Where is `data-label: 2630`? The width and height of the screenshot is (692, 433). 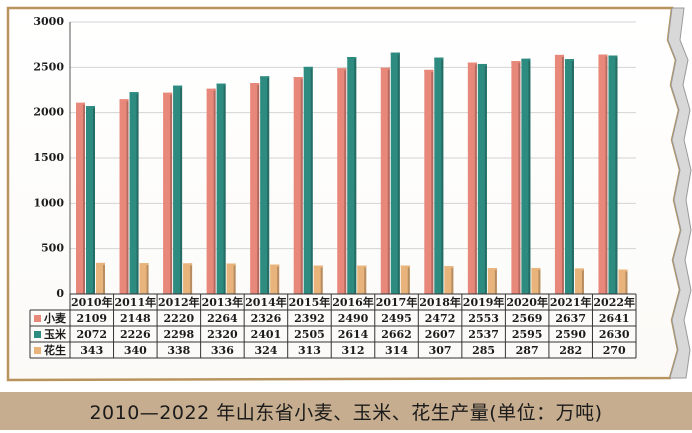 data-label: 2630 is located at coordinates (614, 334).